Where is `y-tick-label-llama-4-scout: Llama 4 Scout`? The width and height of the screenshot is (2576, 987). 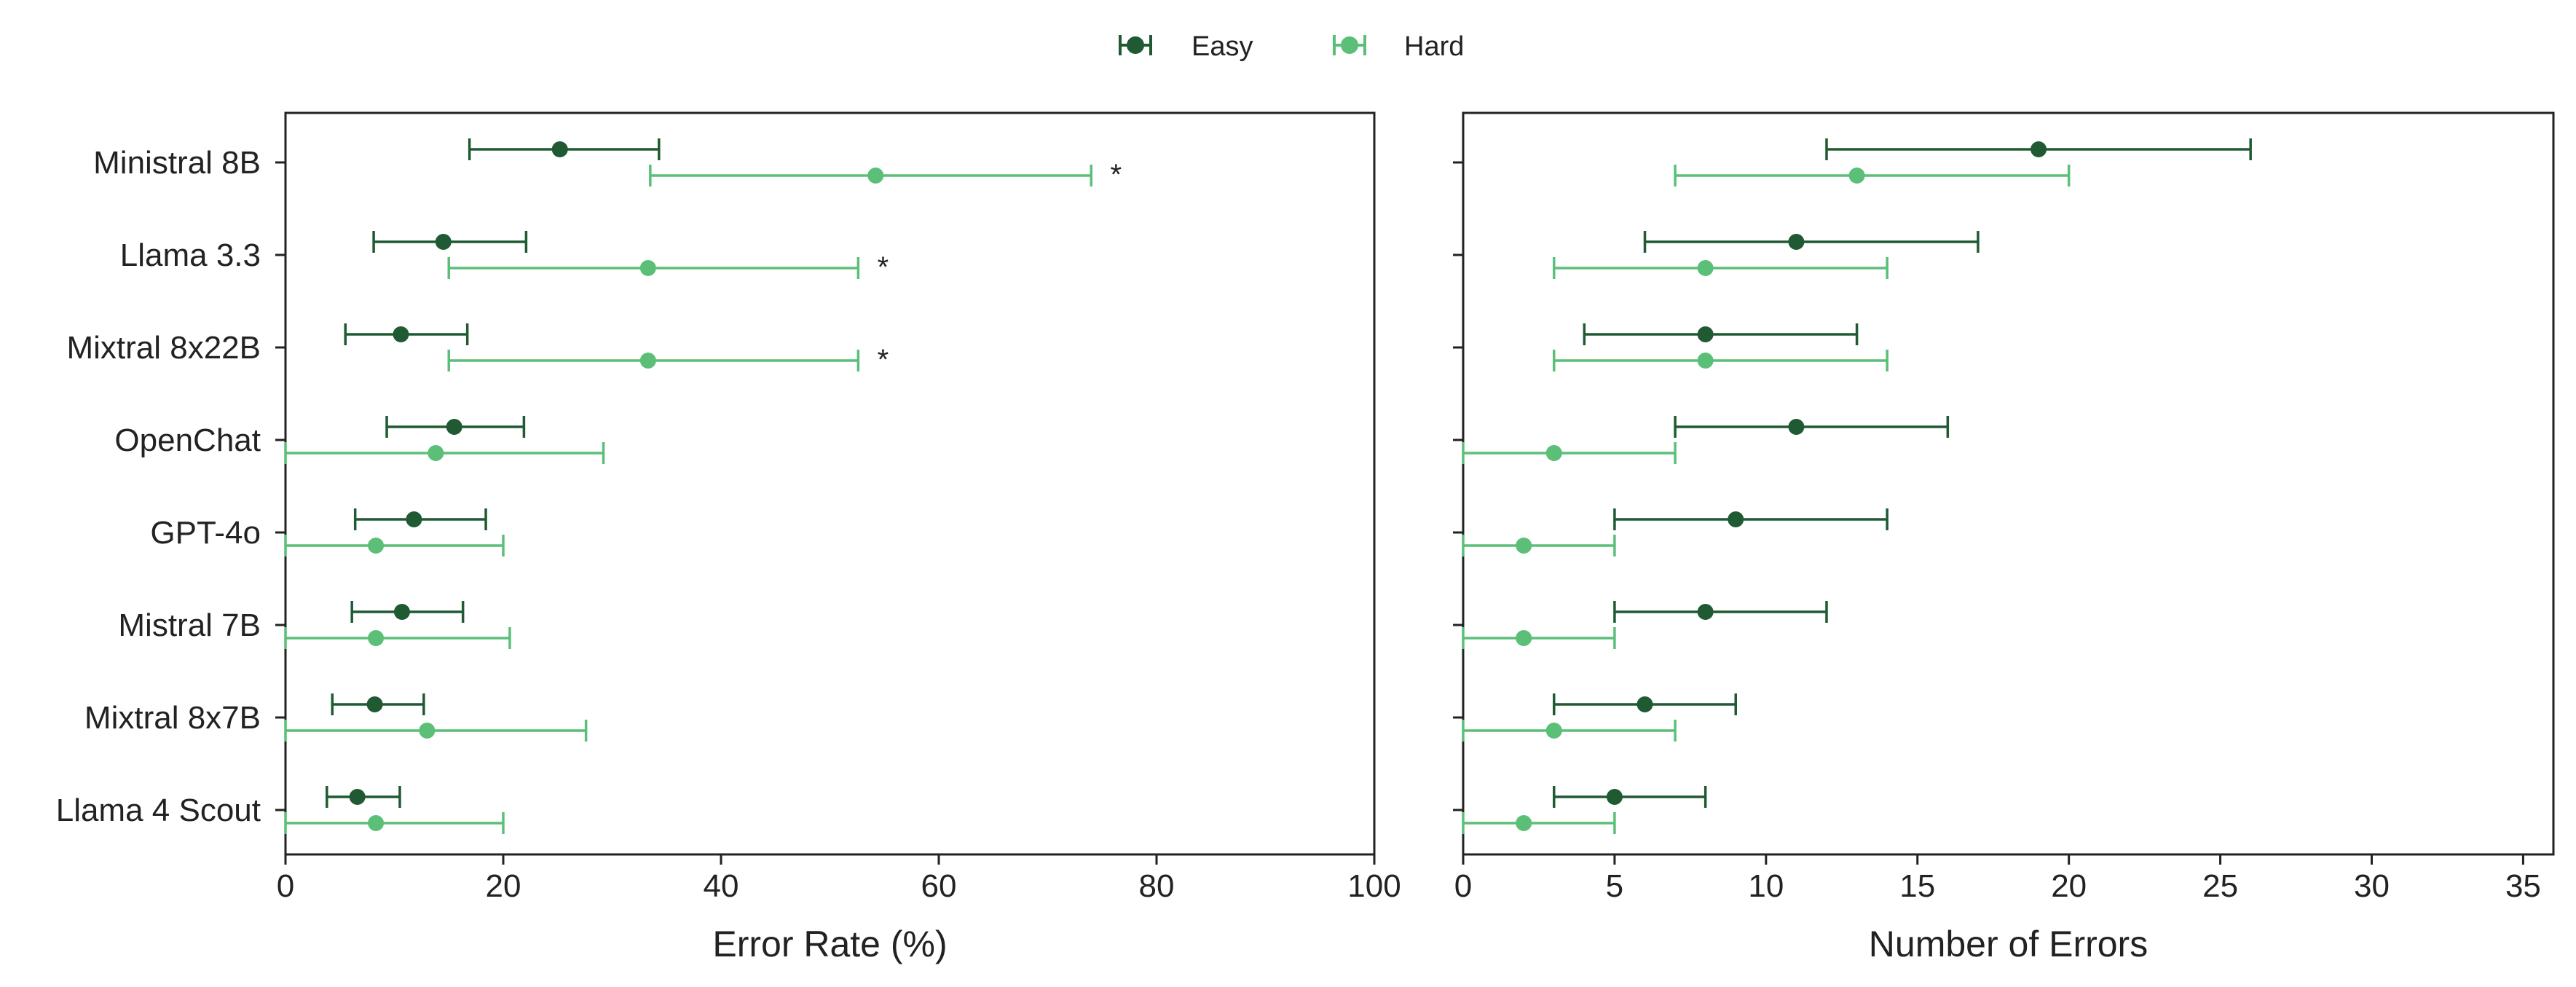
y-tick-label-llama-4-scout: Llama 4 Scout is located at coordinates (158, 810).